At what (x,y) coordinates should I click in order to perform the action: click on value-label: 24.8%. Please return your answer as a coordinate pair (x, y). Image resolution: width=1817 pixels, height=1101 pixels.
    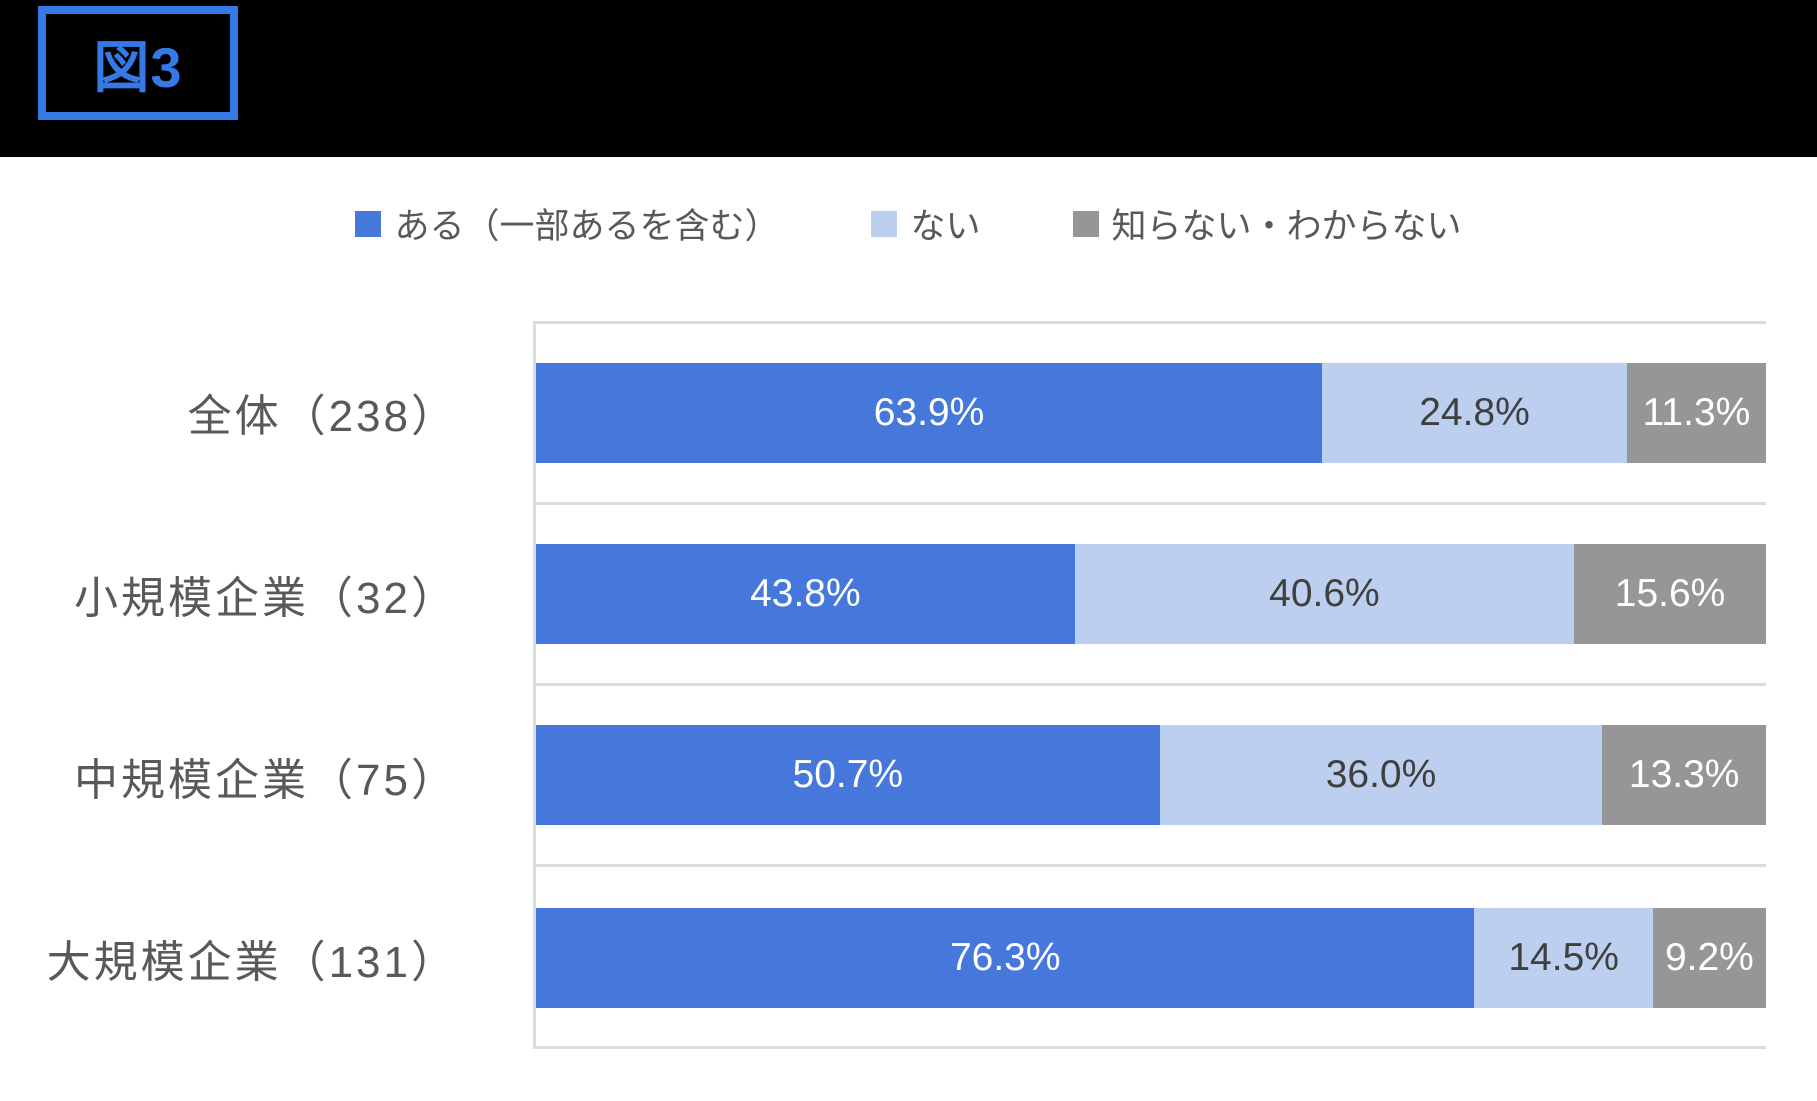
    Looking at the image, I should click on (1474, 412).